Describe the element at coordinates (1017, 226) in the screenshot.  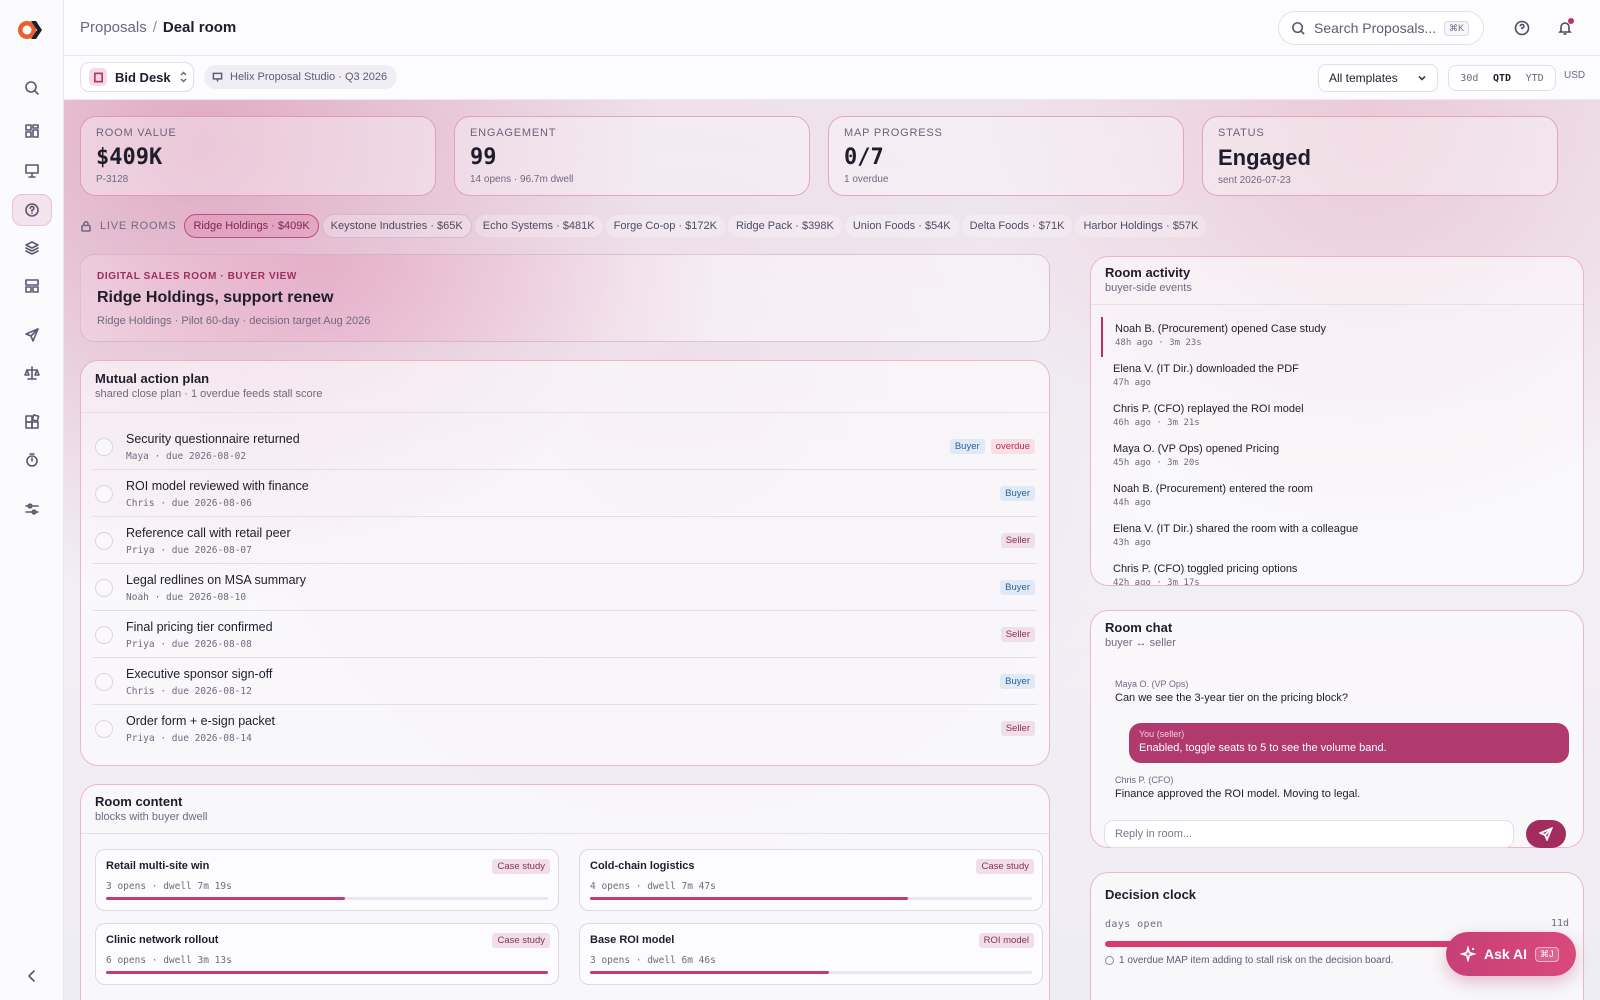
I see `room-chip: Delta Foods · $71K` at that location.